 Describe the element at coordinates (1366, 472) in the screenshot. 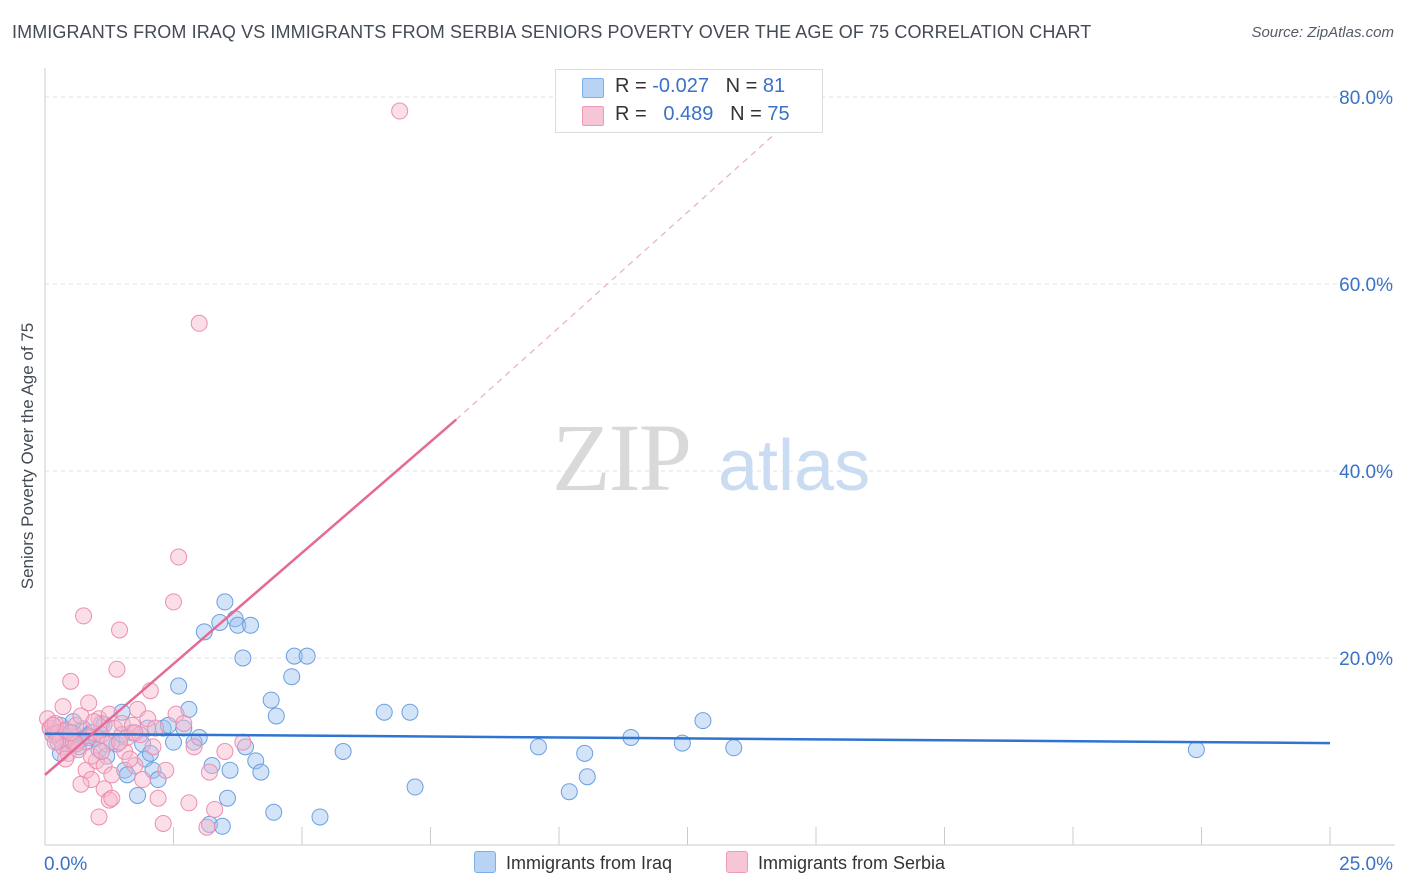

I see `y-tick-label: 40.0%` at that location.